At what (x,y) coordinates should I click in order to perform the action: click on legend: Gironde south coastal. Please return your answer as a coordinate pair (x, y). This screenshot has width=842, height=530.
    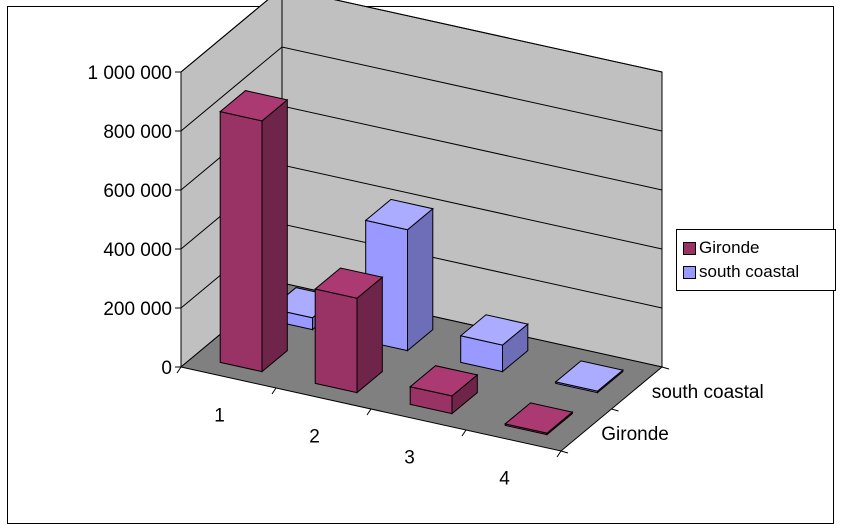
    Looking at the image, I should click on (756, 260).